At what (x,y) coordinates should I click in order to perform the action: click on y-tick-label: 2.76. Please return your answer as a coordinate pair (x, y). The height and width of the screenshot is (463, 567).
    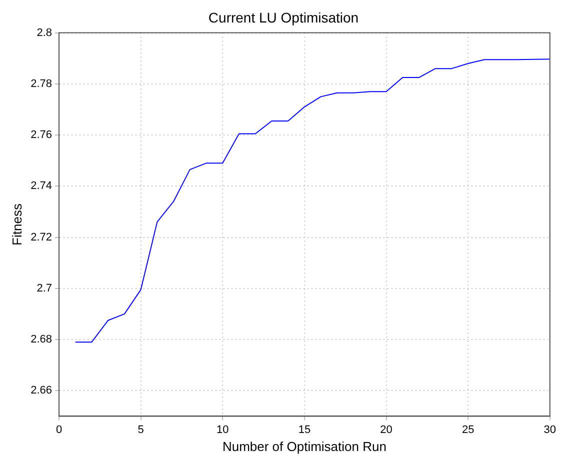
    Looking at the image, I should click on (41, 135).